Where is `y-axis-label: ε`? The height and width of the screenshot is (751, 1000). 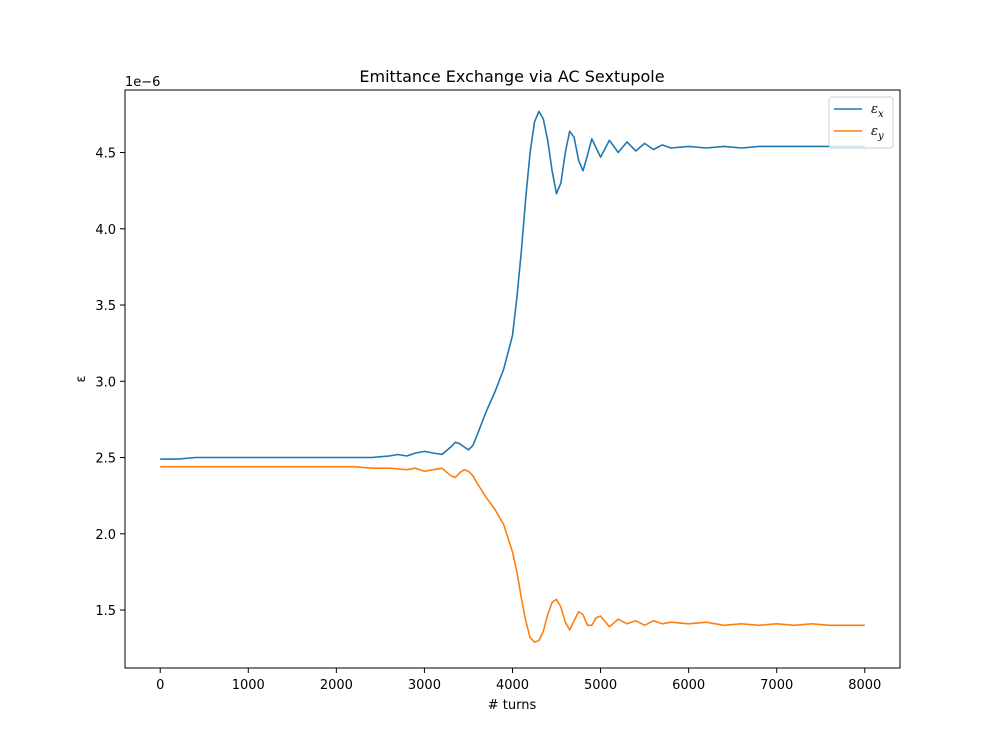
y-axis-label: ε is located at coordinates (81, 378).